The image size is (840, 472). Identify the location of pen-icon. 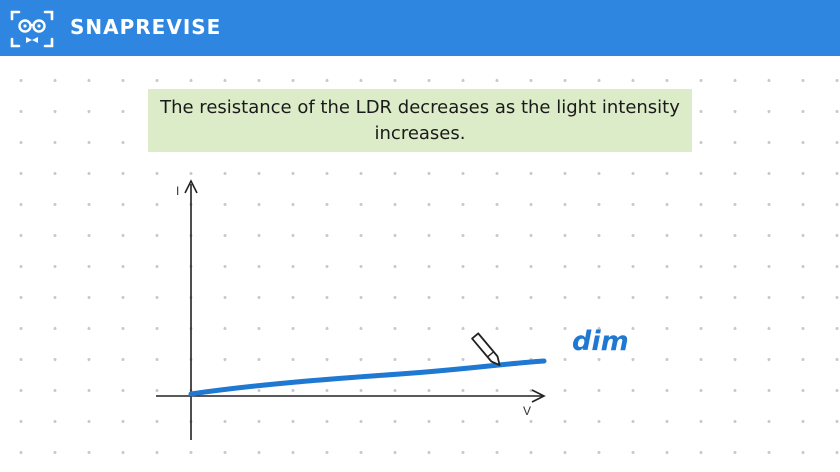
(486, 349).